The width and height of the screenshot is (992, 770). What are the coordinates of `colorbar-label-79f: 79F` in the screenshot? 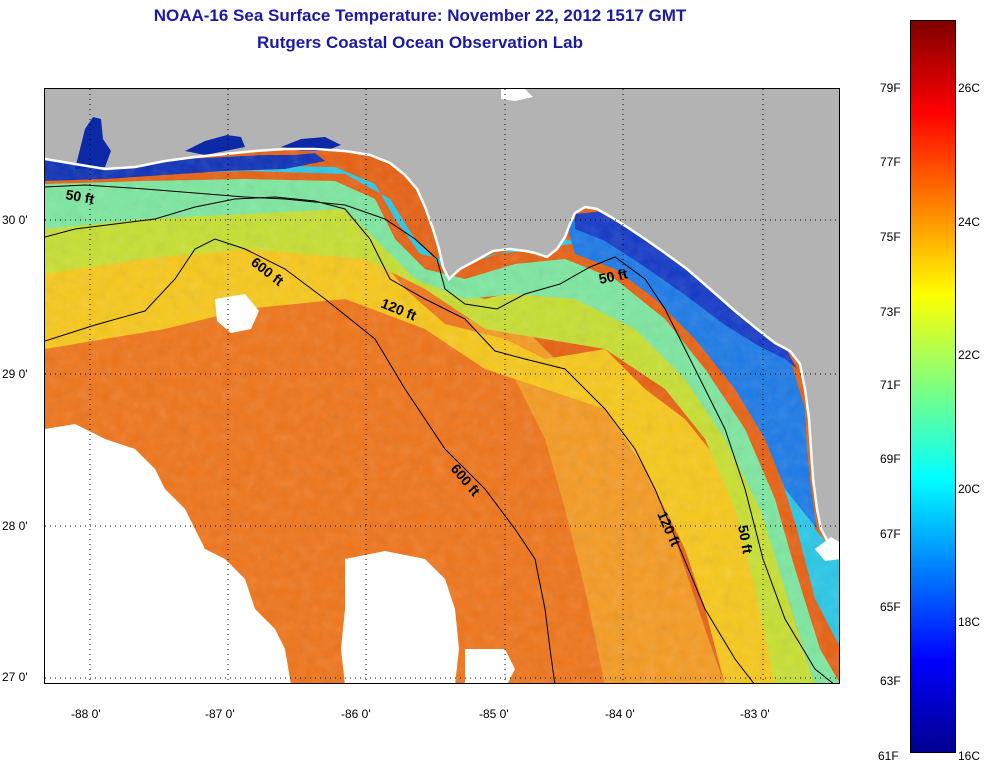 It's located at (890, 88).